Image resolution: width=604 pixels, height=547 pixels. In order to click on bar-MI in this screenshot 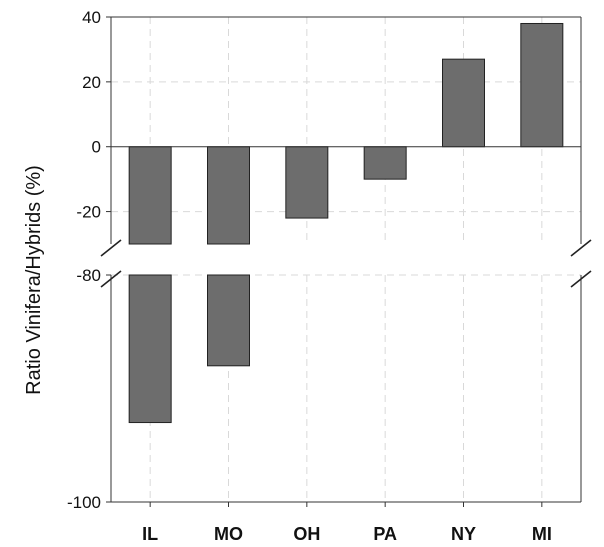, I will do `click(542, 85)`.